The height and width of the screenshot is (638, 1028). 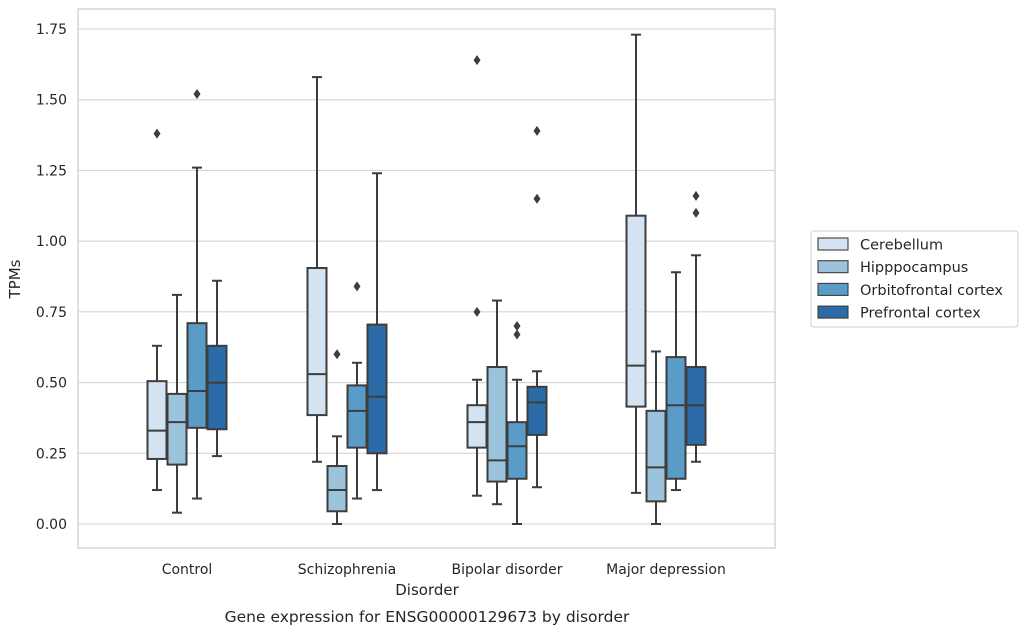 I want to click on y-axis-title: TPMs, so click(x=15, y=279).